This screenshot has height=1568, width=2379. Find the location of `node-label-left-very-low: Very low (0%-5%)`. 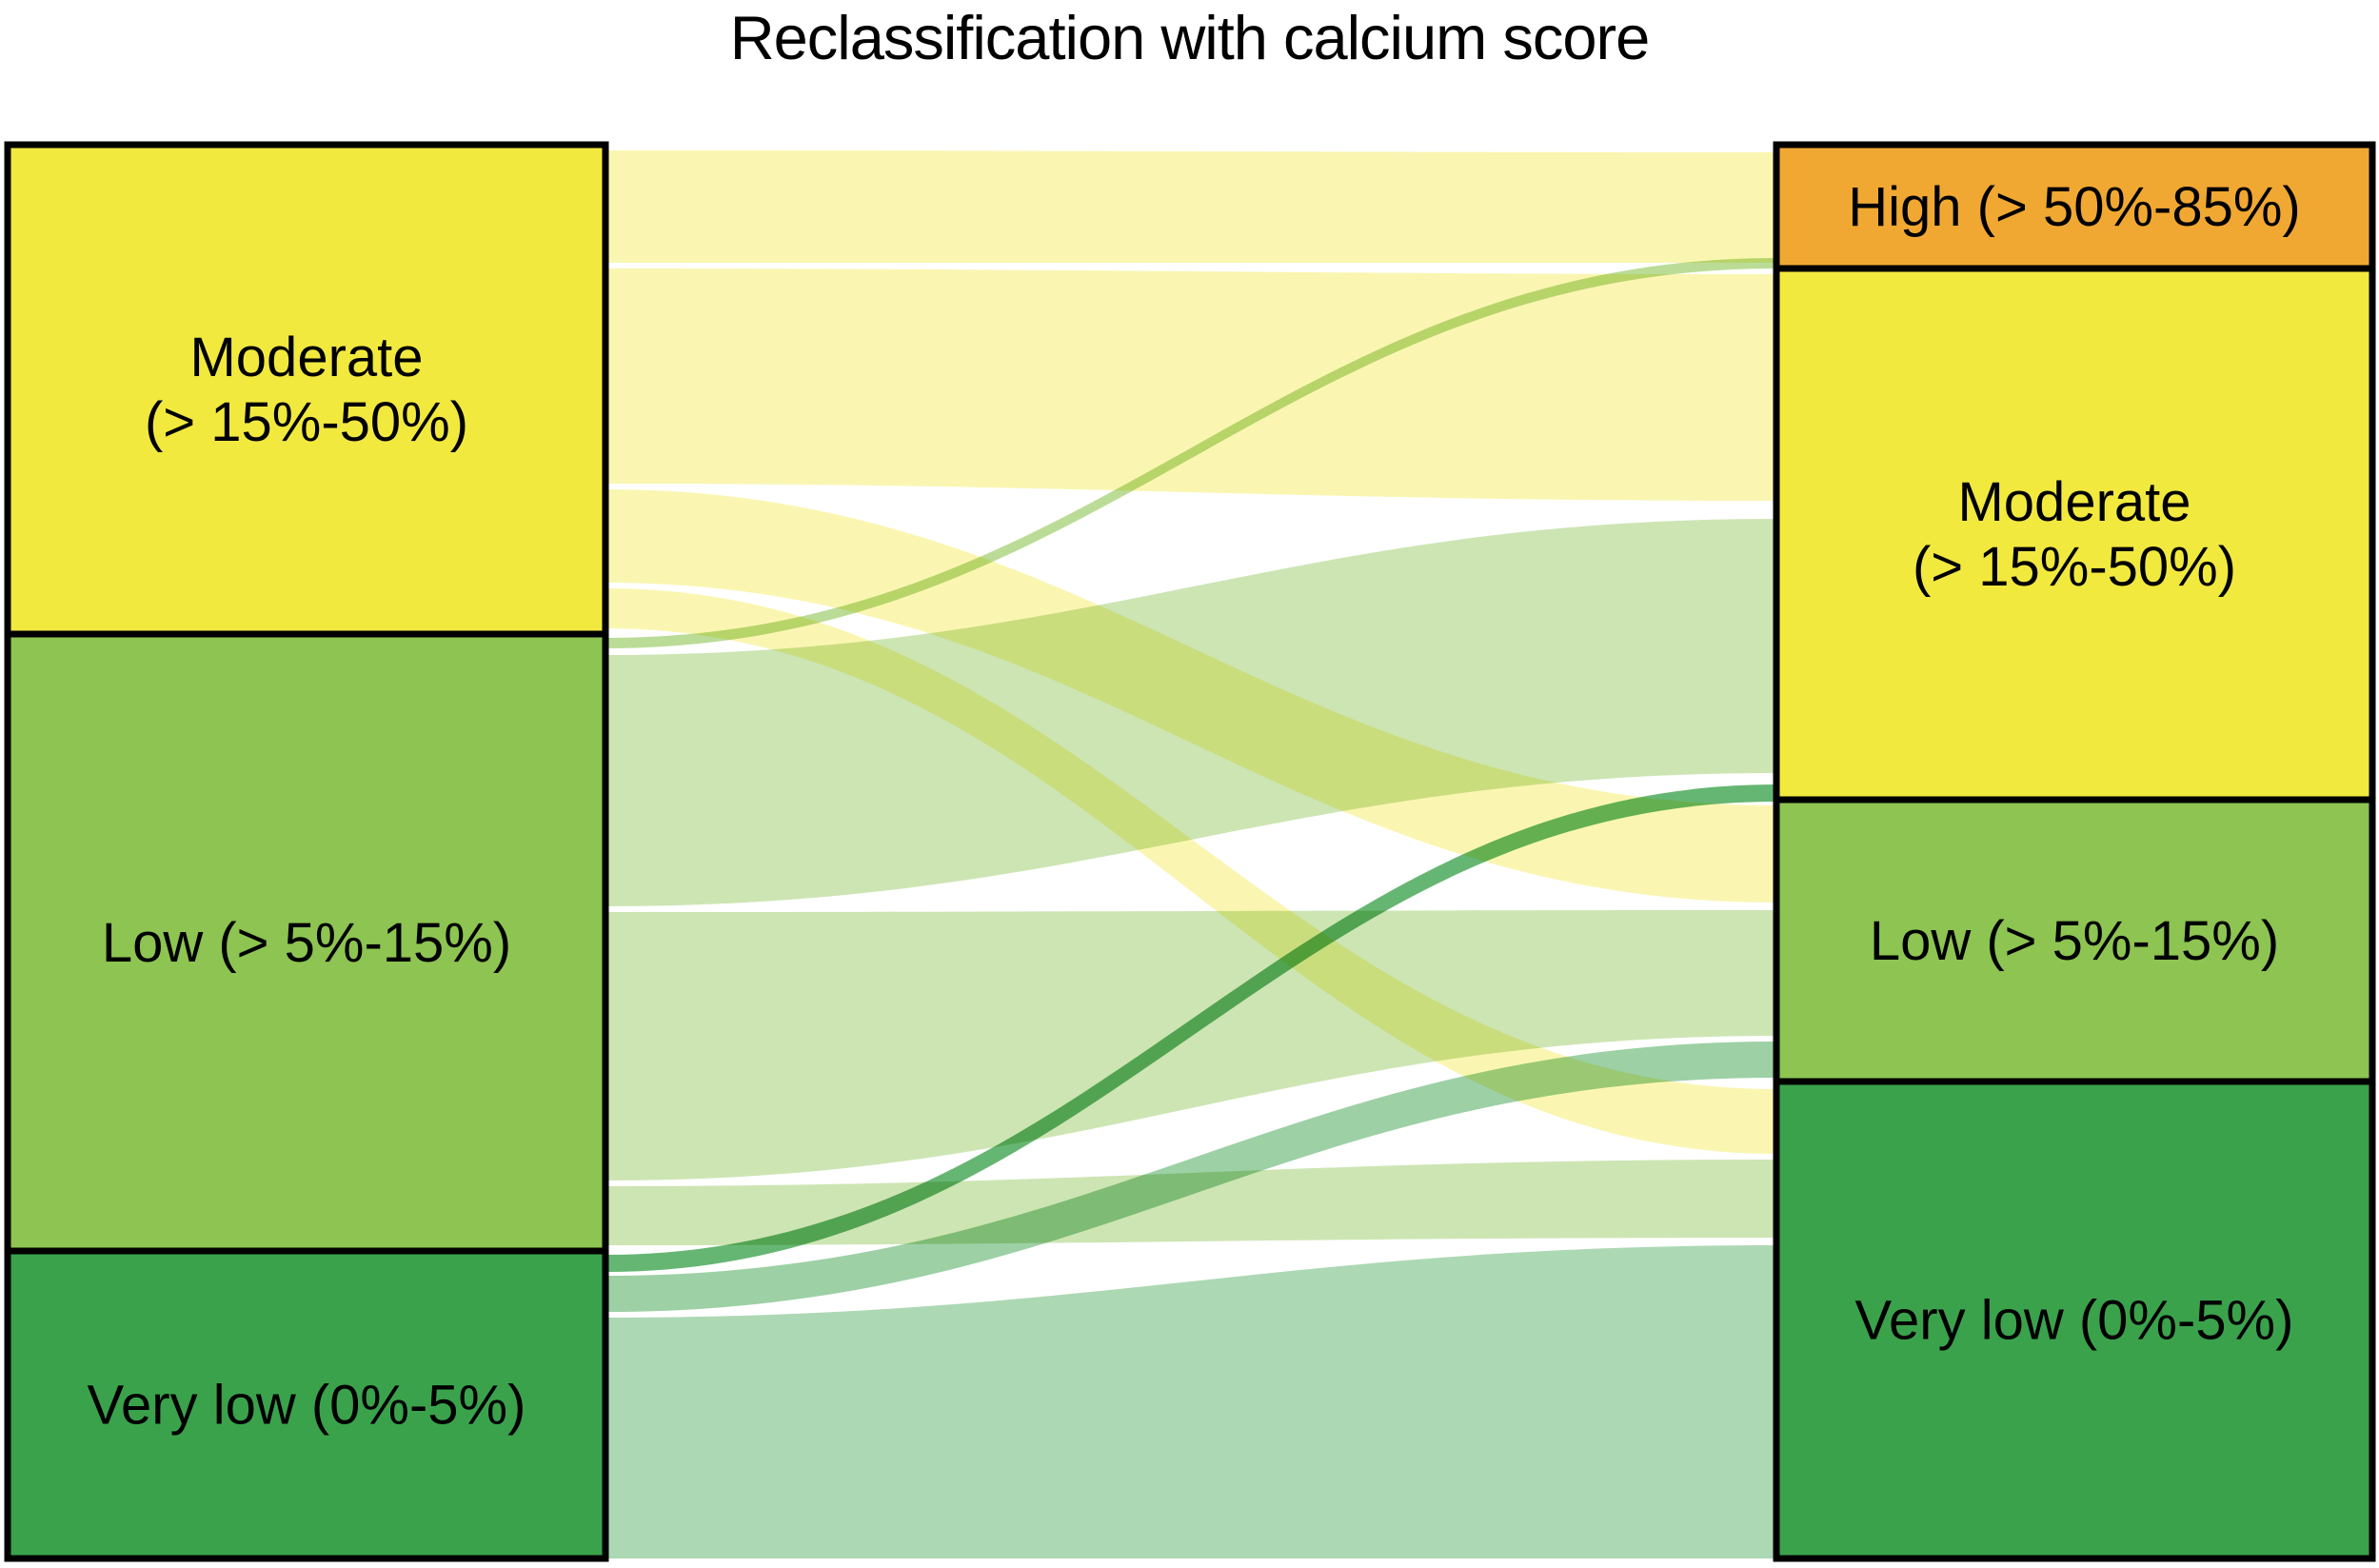

node-label-left-very-low: Very low (0%-5%) is located at coordinates (307, 1406).